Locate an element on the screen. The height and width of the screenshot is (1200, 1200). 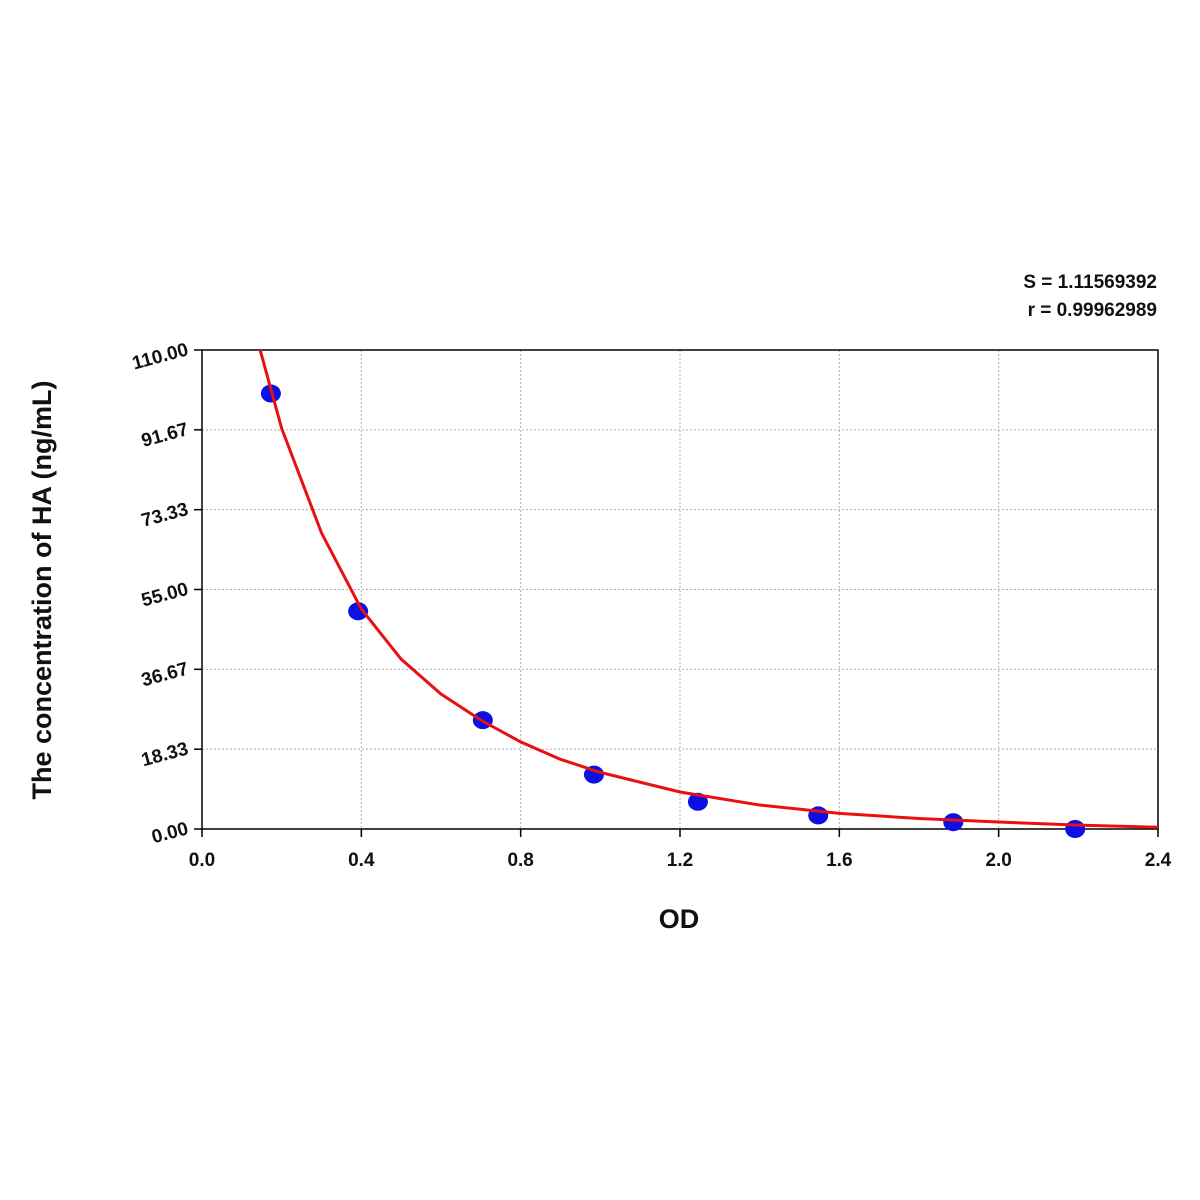
y-tick-label: 73.33 is located at coordinates (164, 515).